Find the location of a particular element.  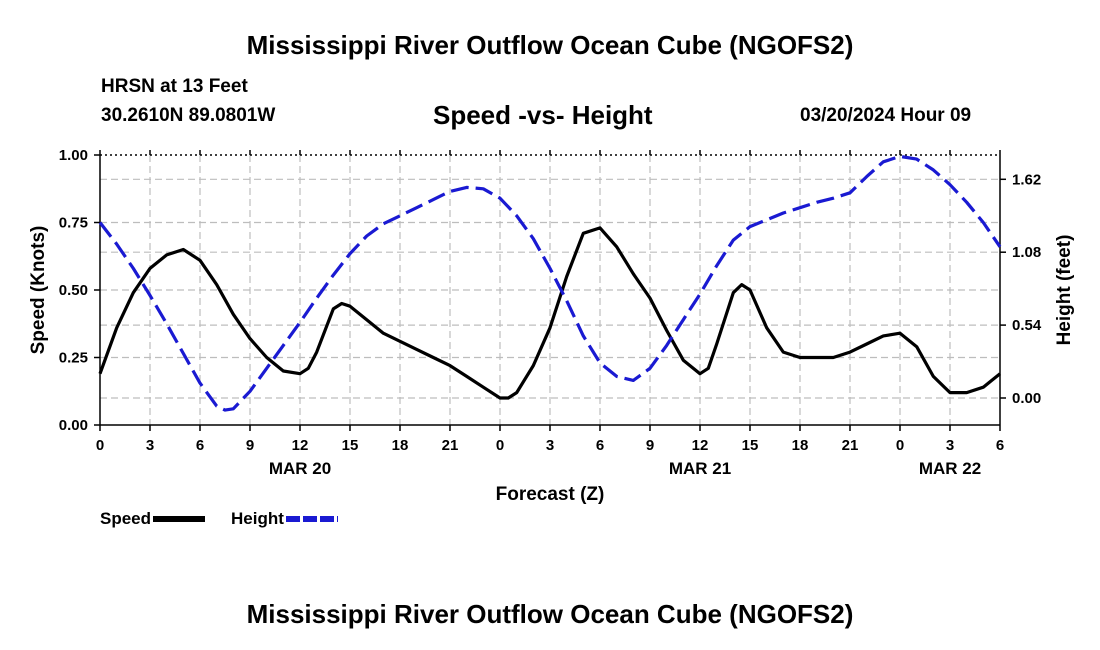

y-axis-title: Speed (Knots) is located at coordinates (38, 290).